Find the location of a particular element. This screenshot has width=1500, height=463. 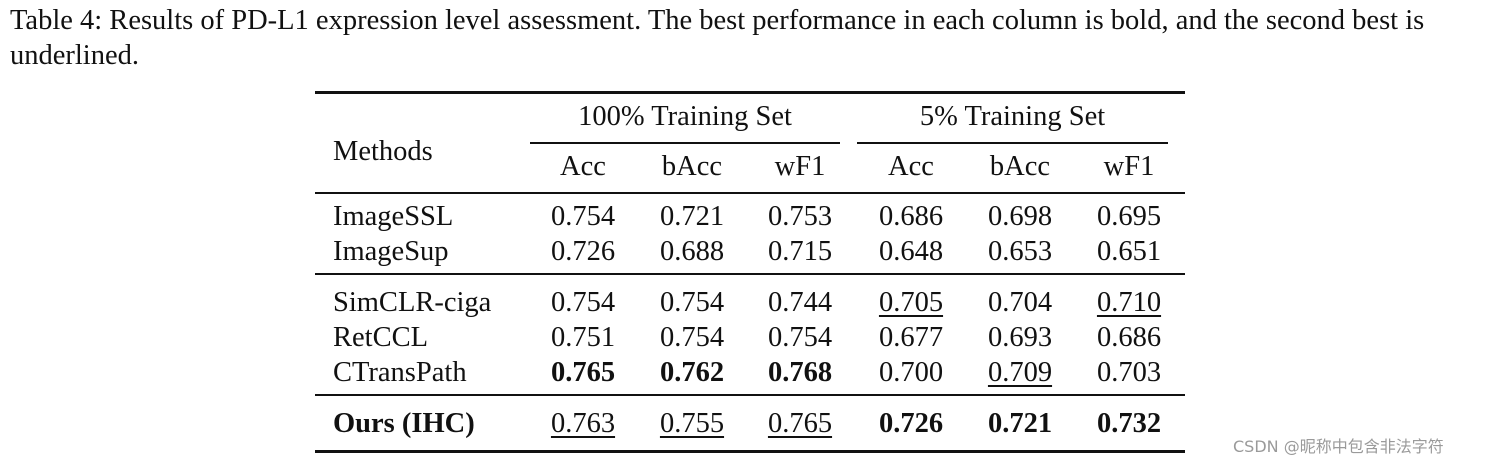

value-cell: 0.653 is located at coordinates (1020, 251).